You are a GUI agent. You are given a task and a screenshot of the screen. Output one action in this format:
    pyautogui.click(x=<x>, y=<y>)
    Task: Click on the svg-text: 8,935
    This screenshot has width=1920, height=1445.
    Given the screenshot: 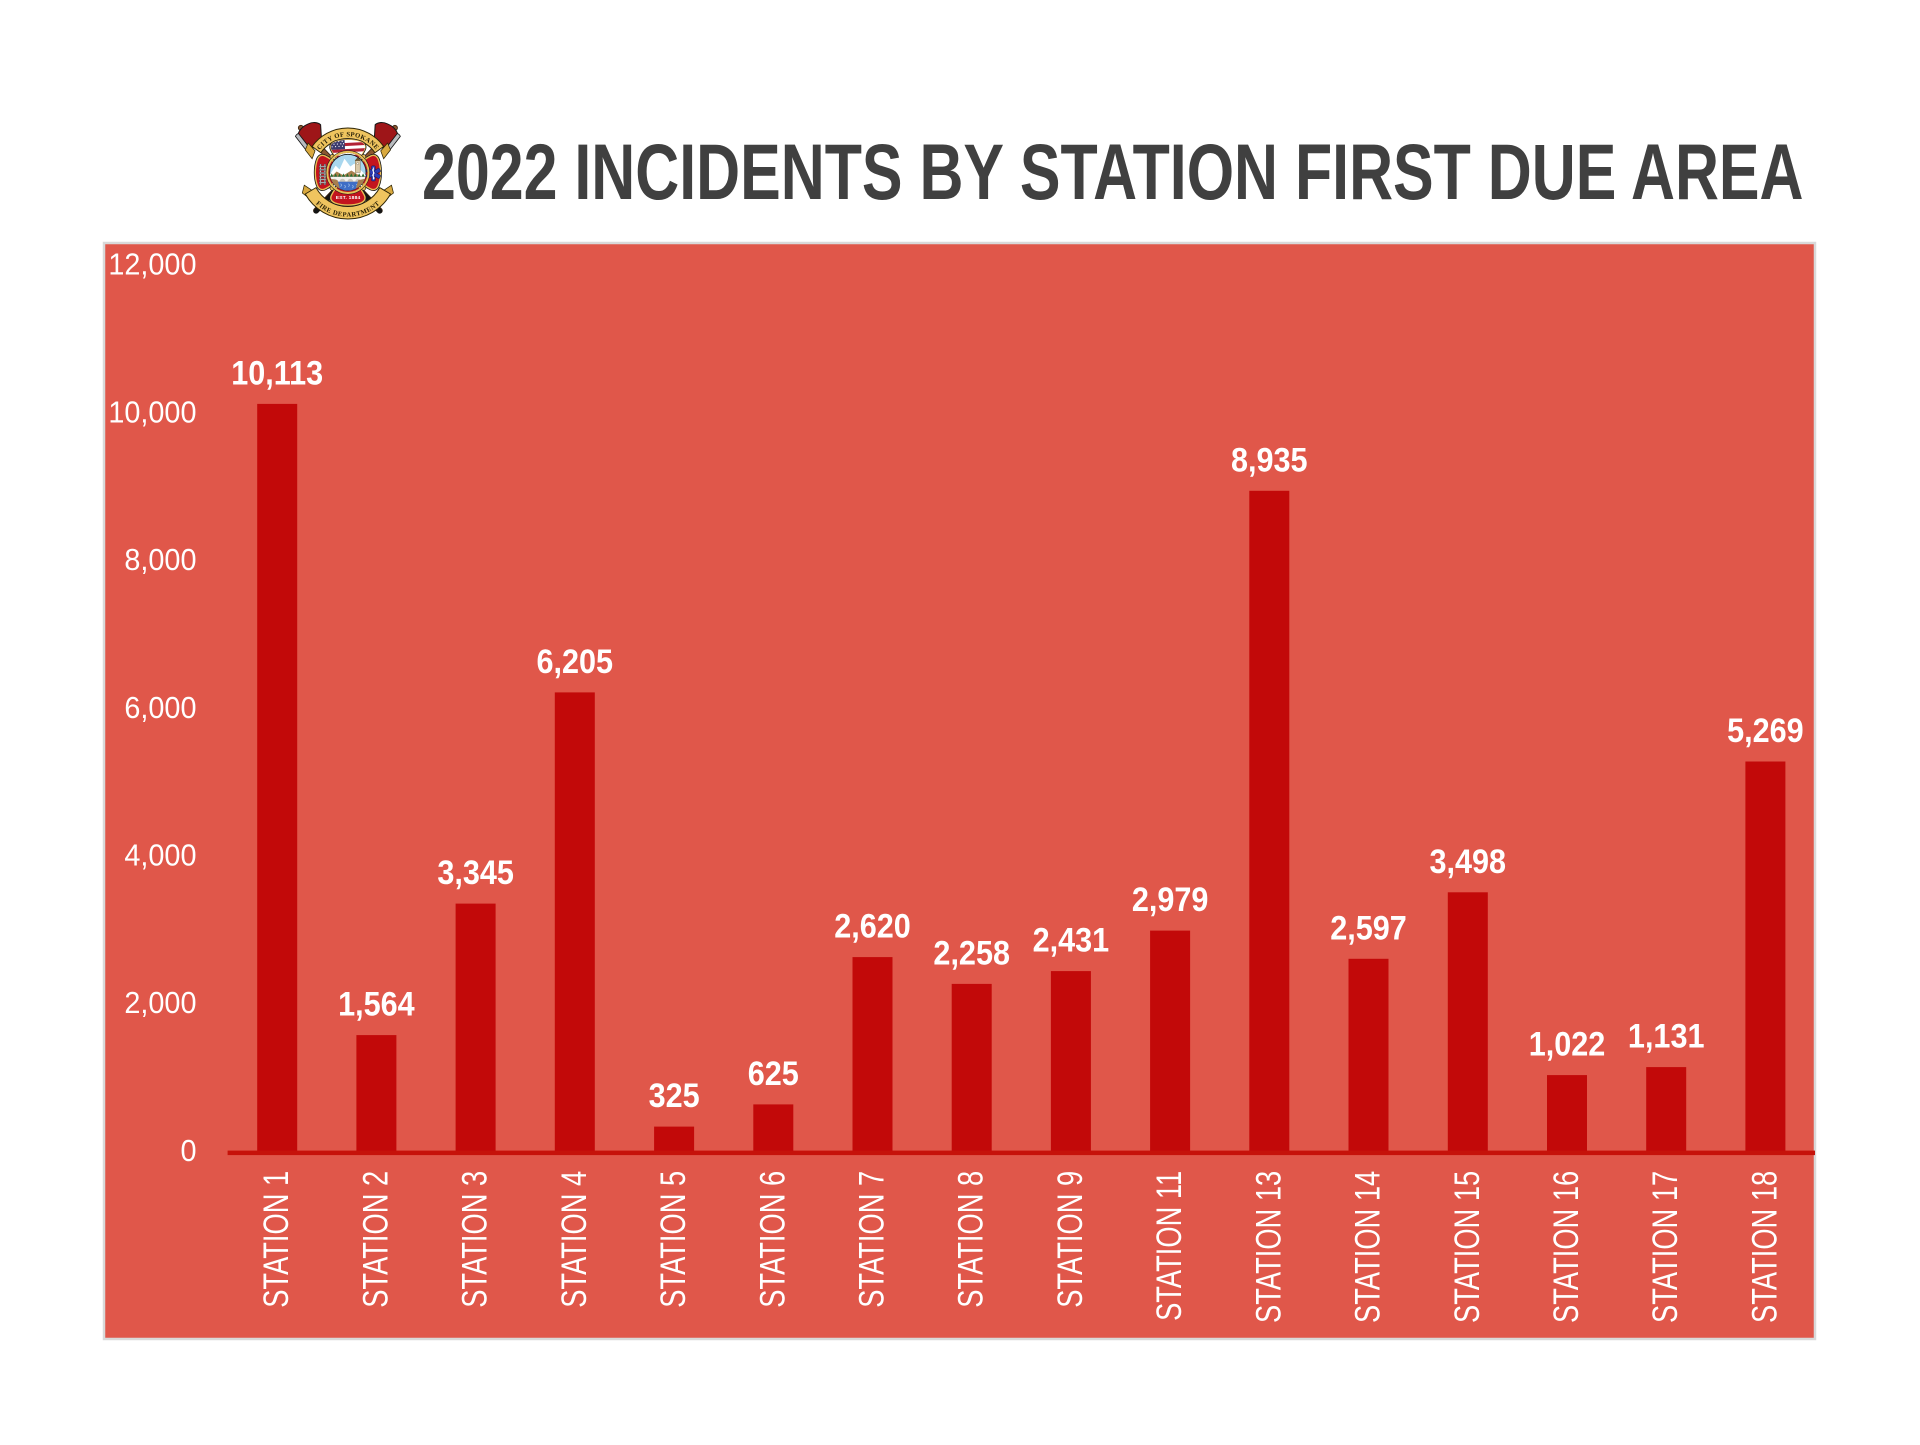 What is the action you would take?
    pyautogui.click(x=1269, y=460)
    